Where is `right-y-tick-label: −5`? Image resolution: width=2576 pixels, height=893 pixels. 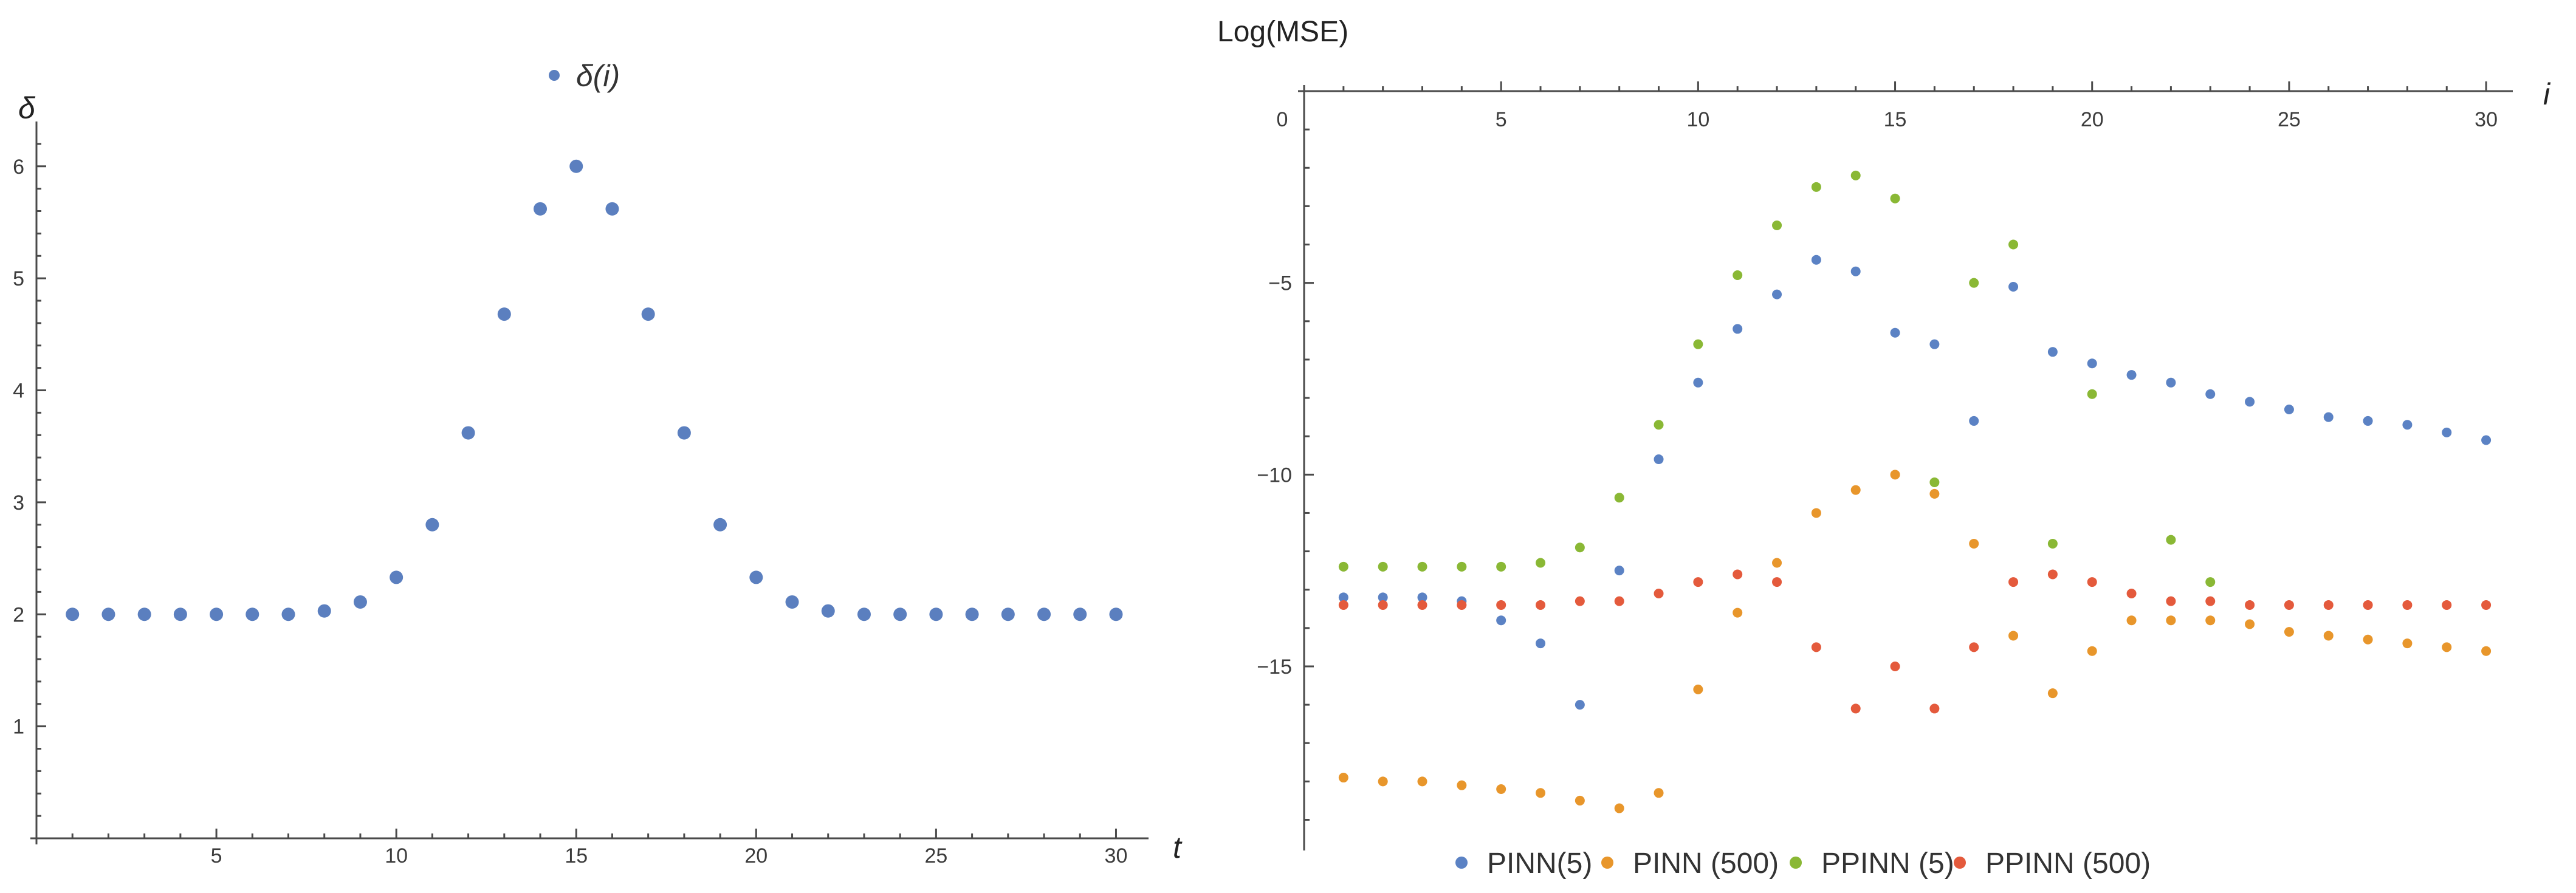 right-y-tick-label: −5 is located at coordinates (1280, 283).